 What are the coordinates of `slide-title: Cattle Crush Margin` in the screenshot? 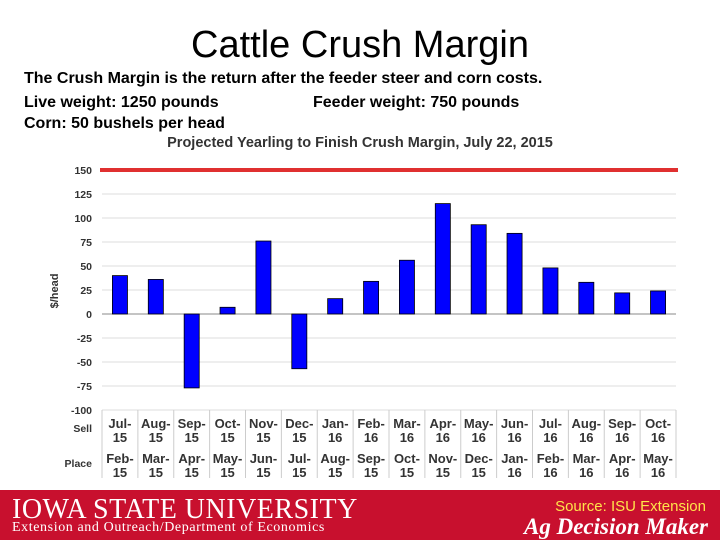 It's located at (360, 45).